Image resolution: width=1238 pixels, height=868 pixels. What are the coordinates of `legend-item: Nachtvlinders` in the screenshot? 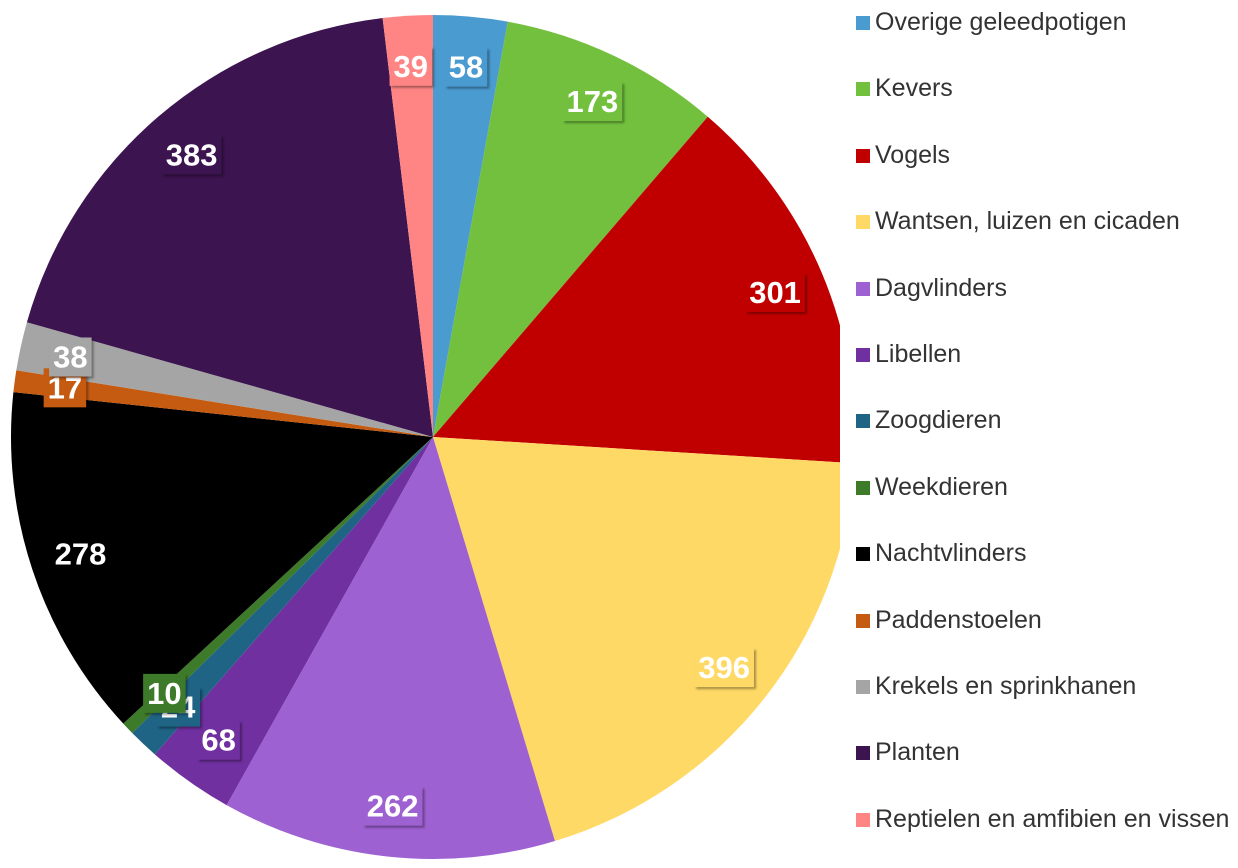 It's located at (941, 553).